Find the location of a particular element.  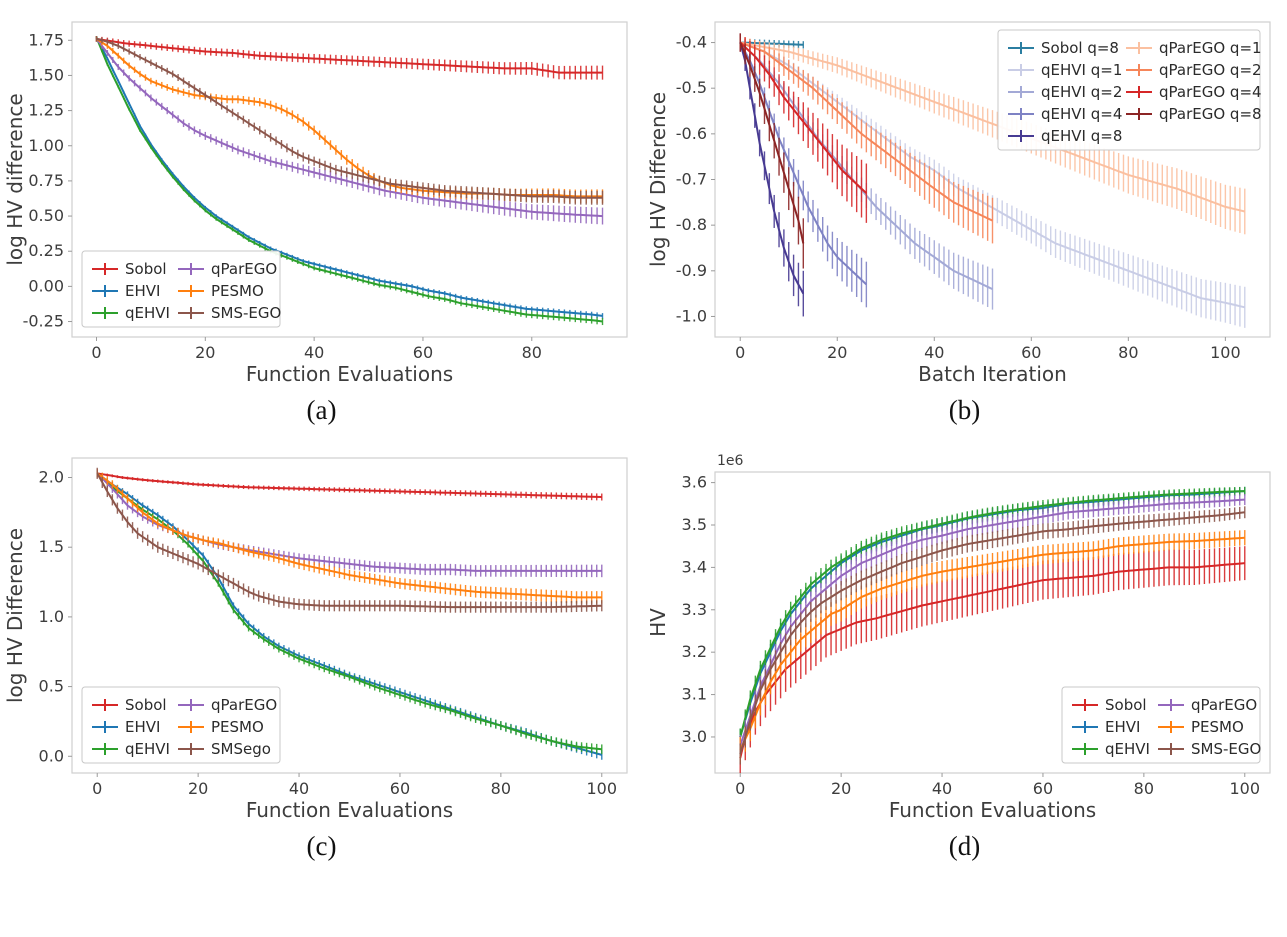

legend-item: qParEGO q=2 is located at coordinates (1194, 70).